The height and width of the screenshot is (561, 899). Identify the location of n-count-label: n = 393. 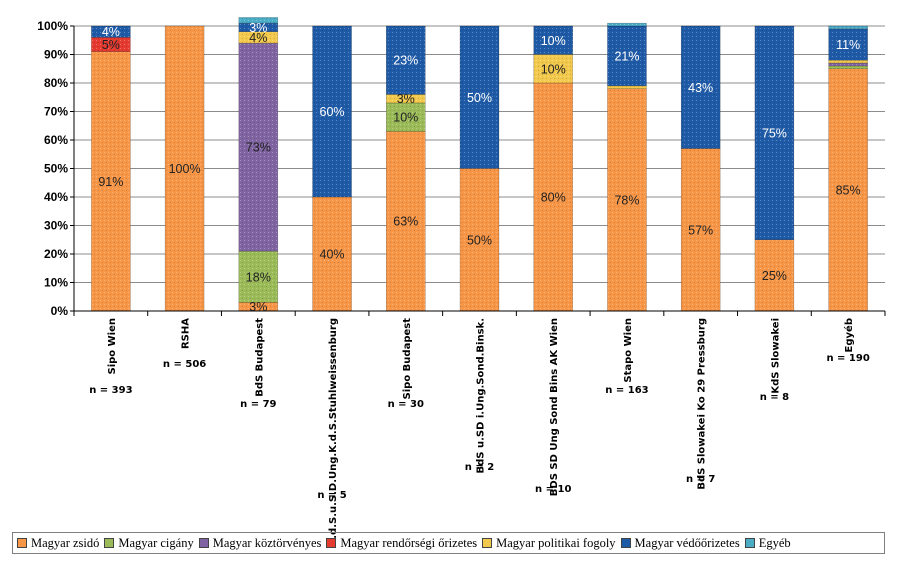
(110, 390).